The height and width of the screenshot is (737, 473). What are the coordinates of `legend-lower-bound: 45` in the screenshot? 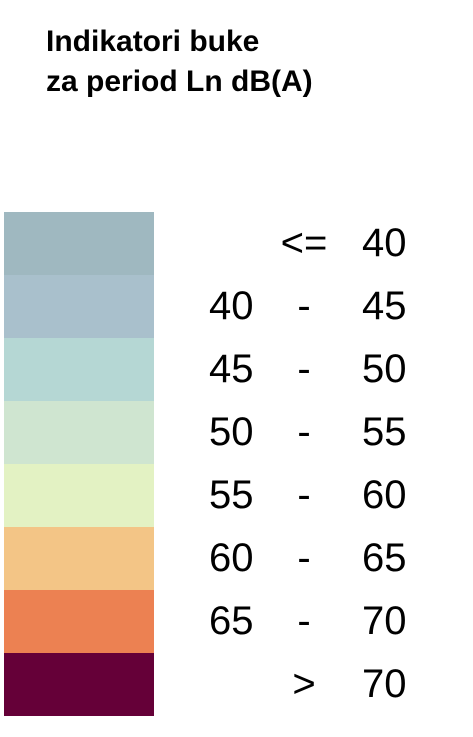 It's located at (231, 369).